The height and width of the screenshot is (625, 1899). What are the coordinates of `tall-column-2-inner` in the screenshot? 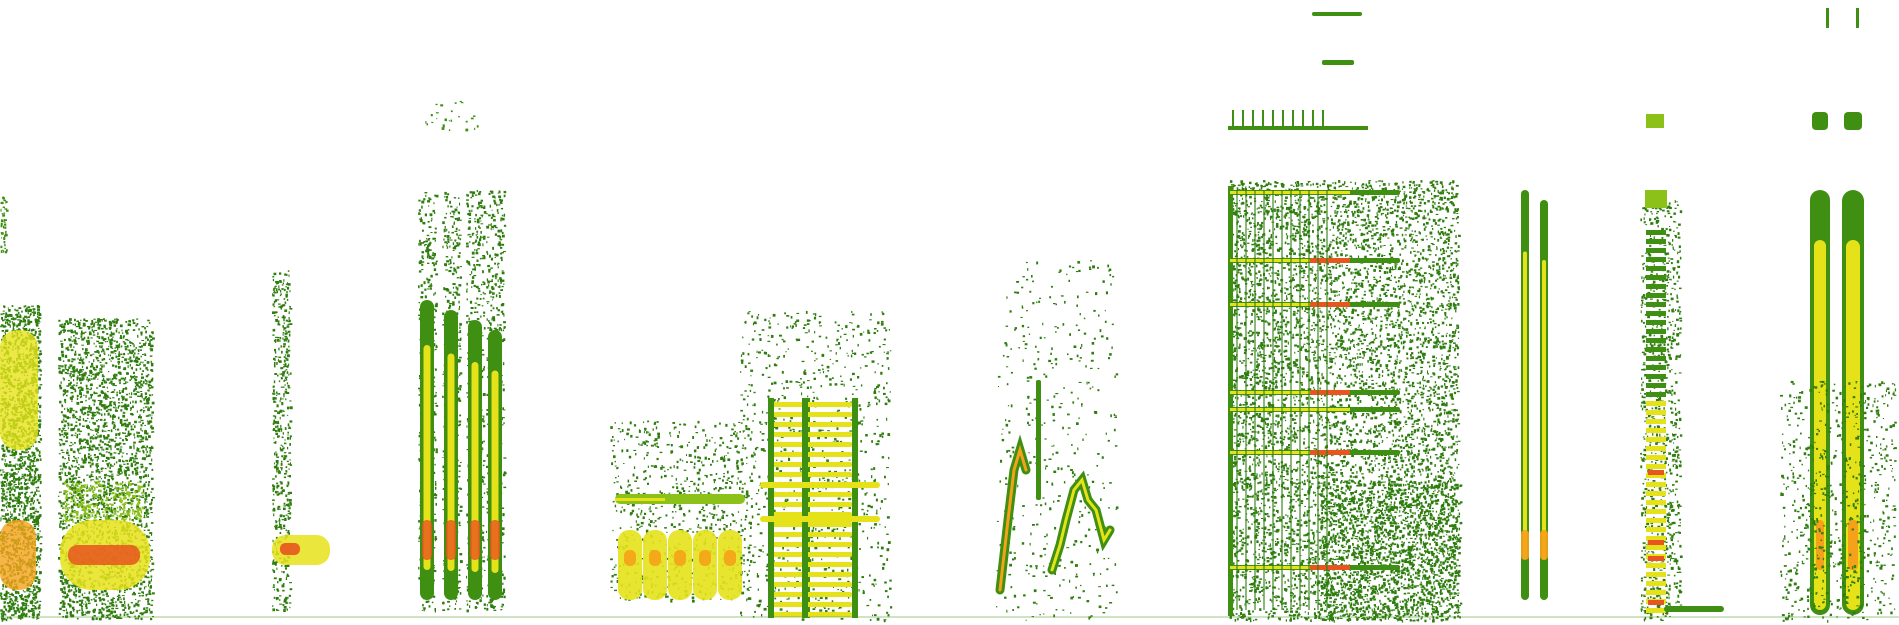 It's located at (1853, 425).